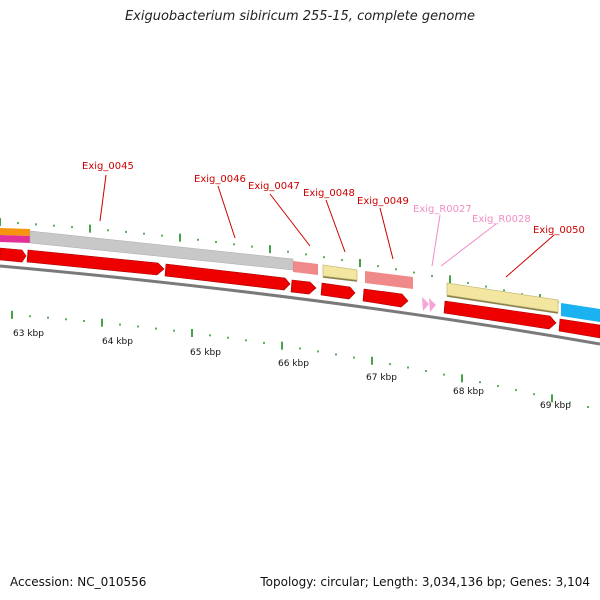 The width and height of the screenshot is (600, 600). Describe the element at coordinates (15, 239) in the screenshot. I see `magenta-feature-bar` at that location.